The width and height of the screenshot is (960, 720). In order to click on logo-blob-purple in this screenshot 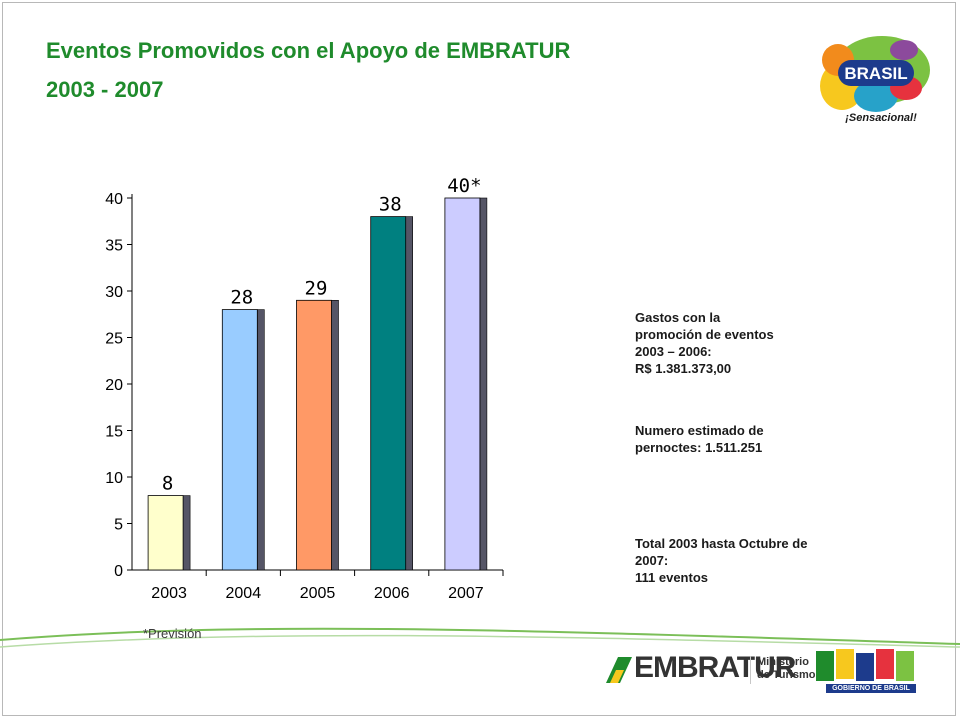, I will do `click(904, 50)`.